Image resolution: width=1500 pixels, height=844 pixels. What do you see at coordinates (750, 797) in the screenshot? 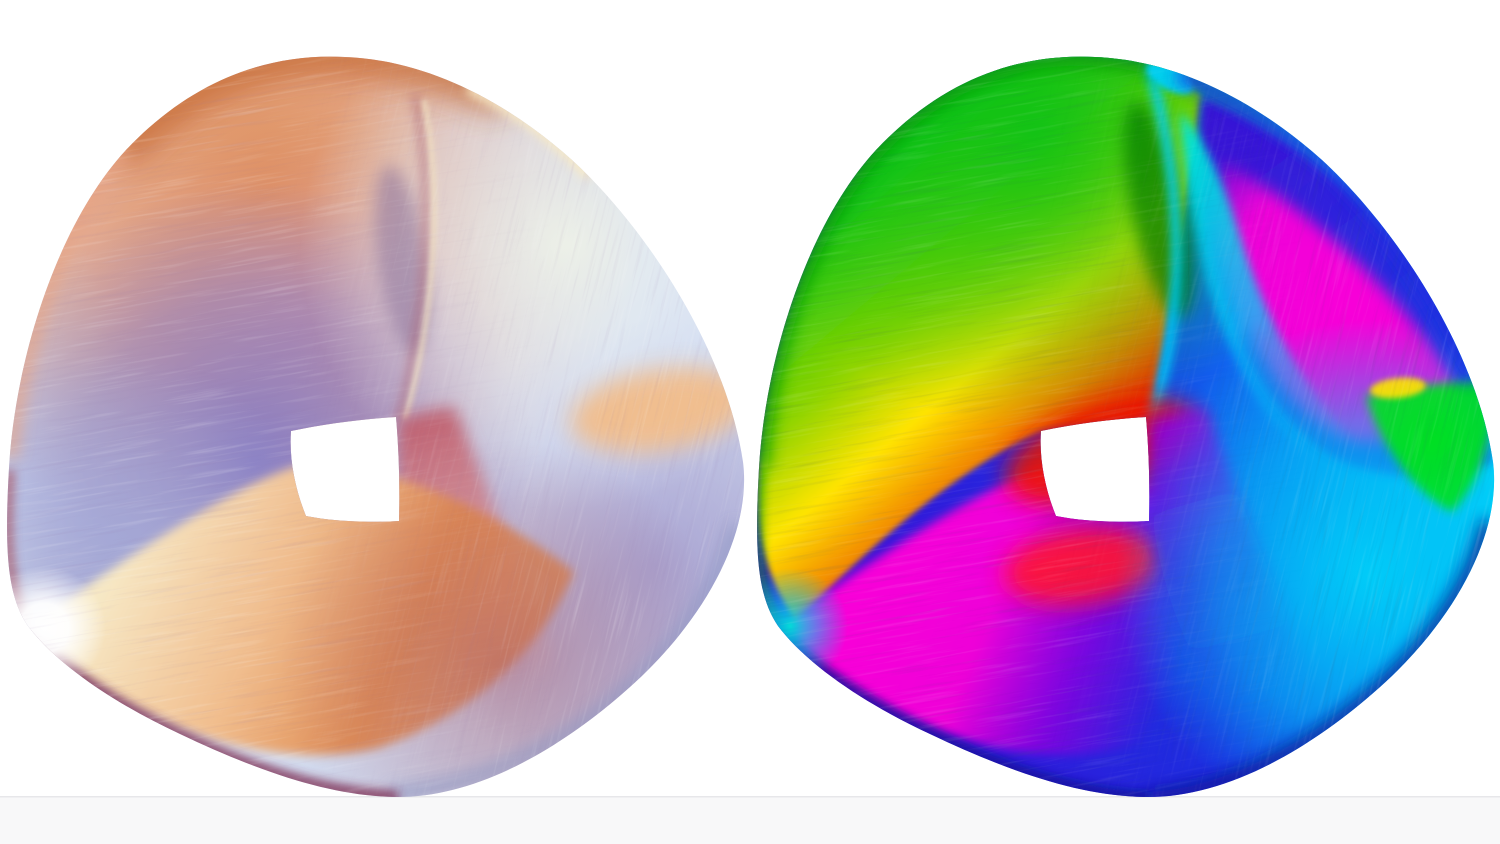
I see `floor-line` at bounding box center [750, 797].